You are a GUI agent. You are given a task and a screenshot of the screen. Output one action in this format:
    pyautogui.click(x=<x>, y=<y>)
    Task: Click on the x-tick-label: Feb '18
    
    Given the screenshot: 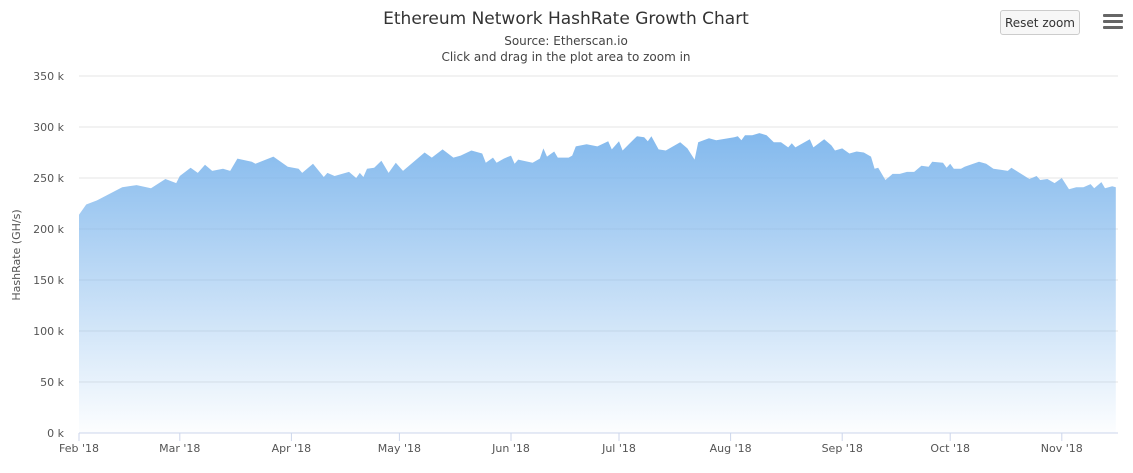 What is the action you would take?
    pyautogui.click(x=79, y=448)
    